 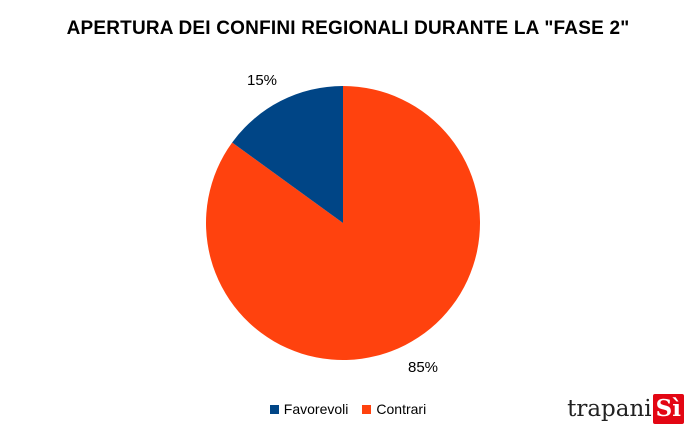 I want to click on trapanisi-logo: trapani Sì, so click(x=625, y=409).